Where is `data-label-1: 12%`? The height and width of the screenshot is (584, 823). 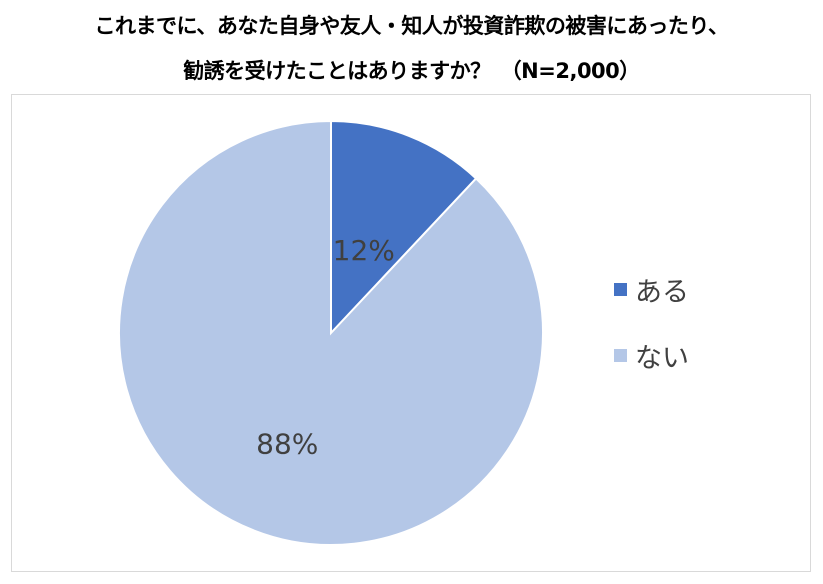
data-label-1: 12% is located at coordinates (364, 250).